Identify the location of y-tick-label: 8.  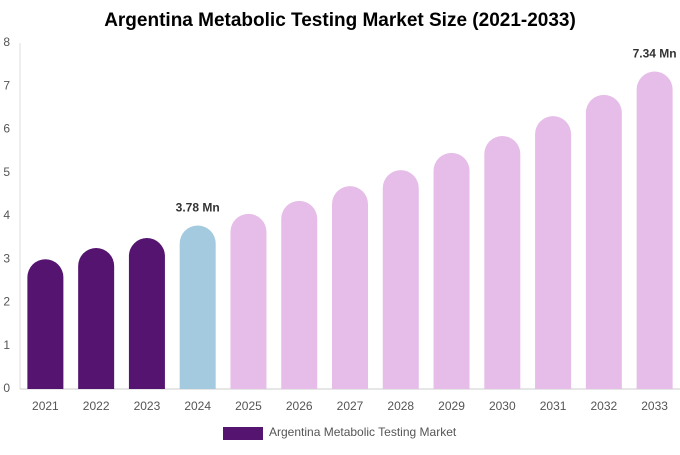
(6, 42).